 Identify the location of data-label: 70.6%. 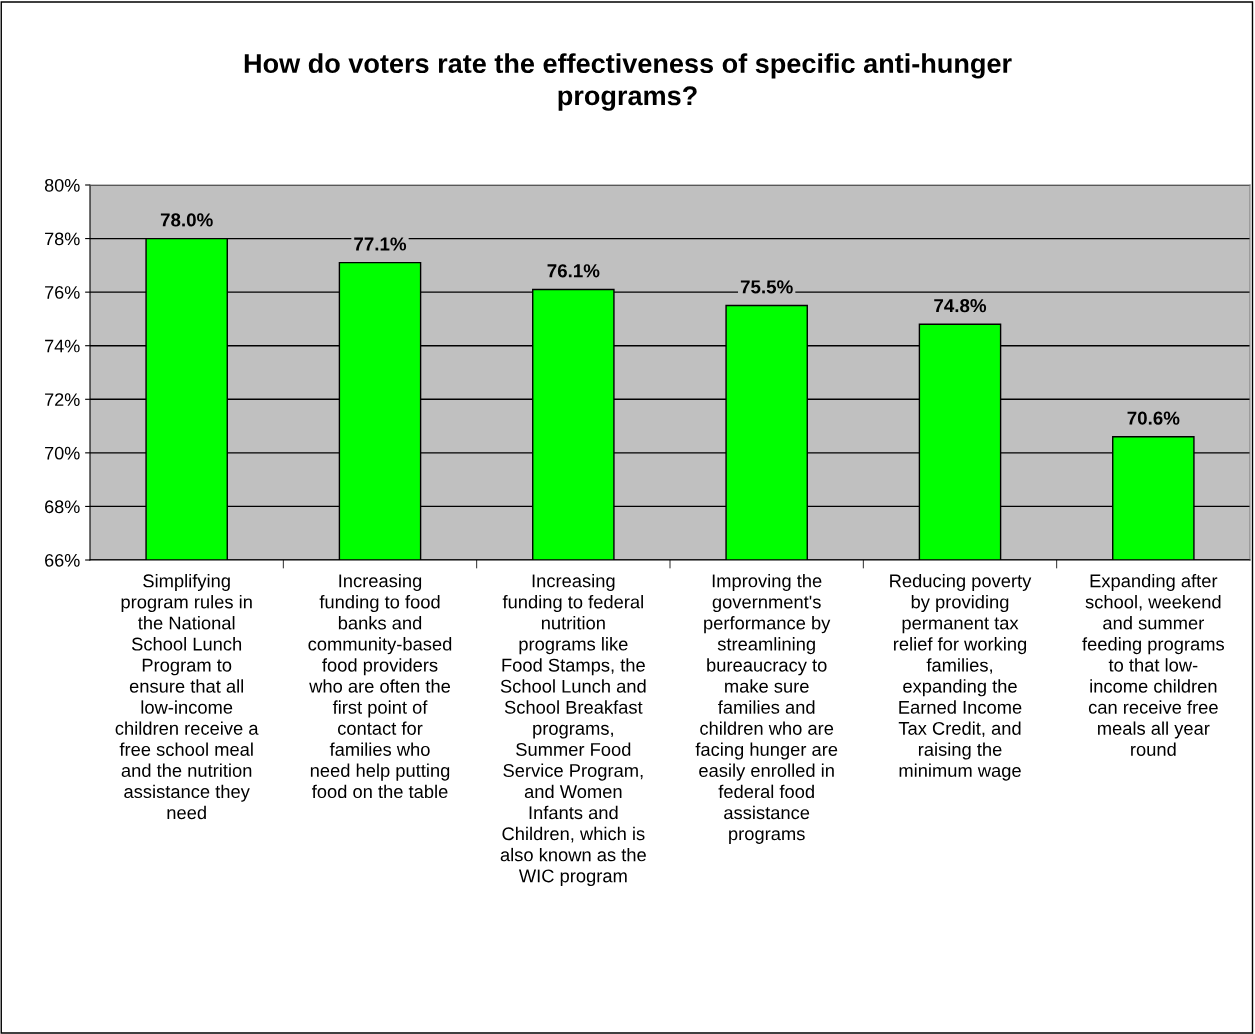
(1153, 418).